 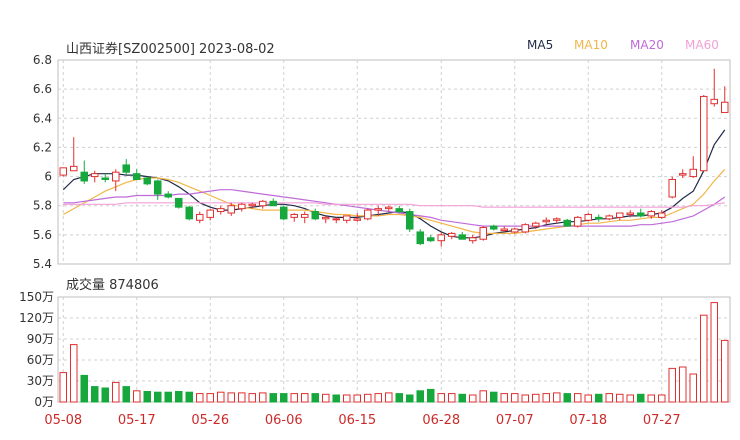 I want to click on date-tick-label: 07-27, so click(x=662, y=420).